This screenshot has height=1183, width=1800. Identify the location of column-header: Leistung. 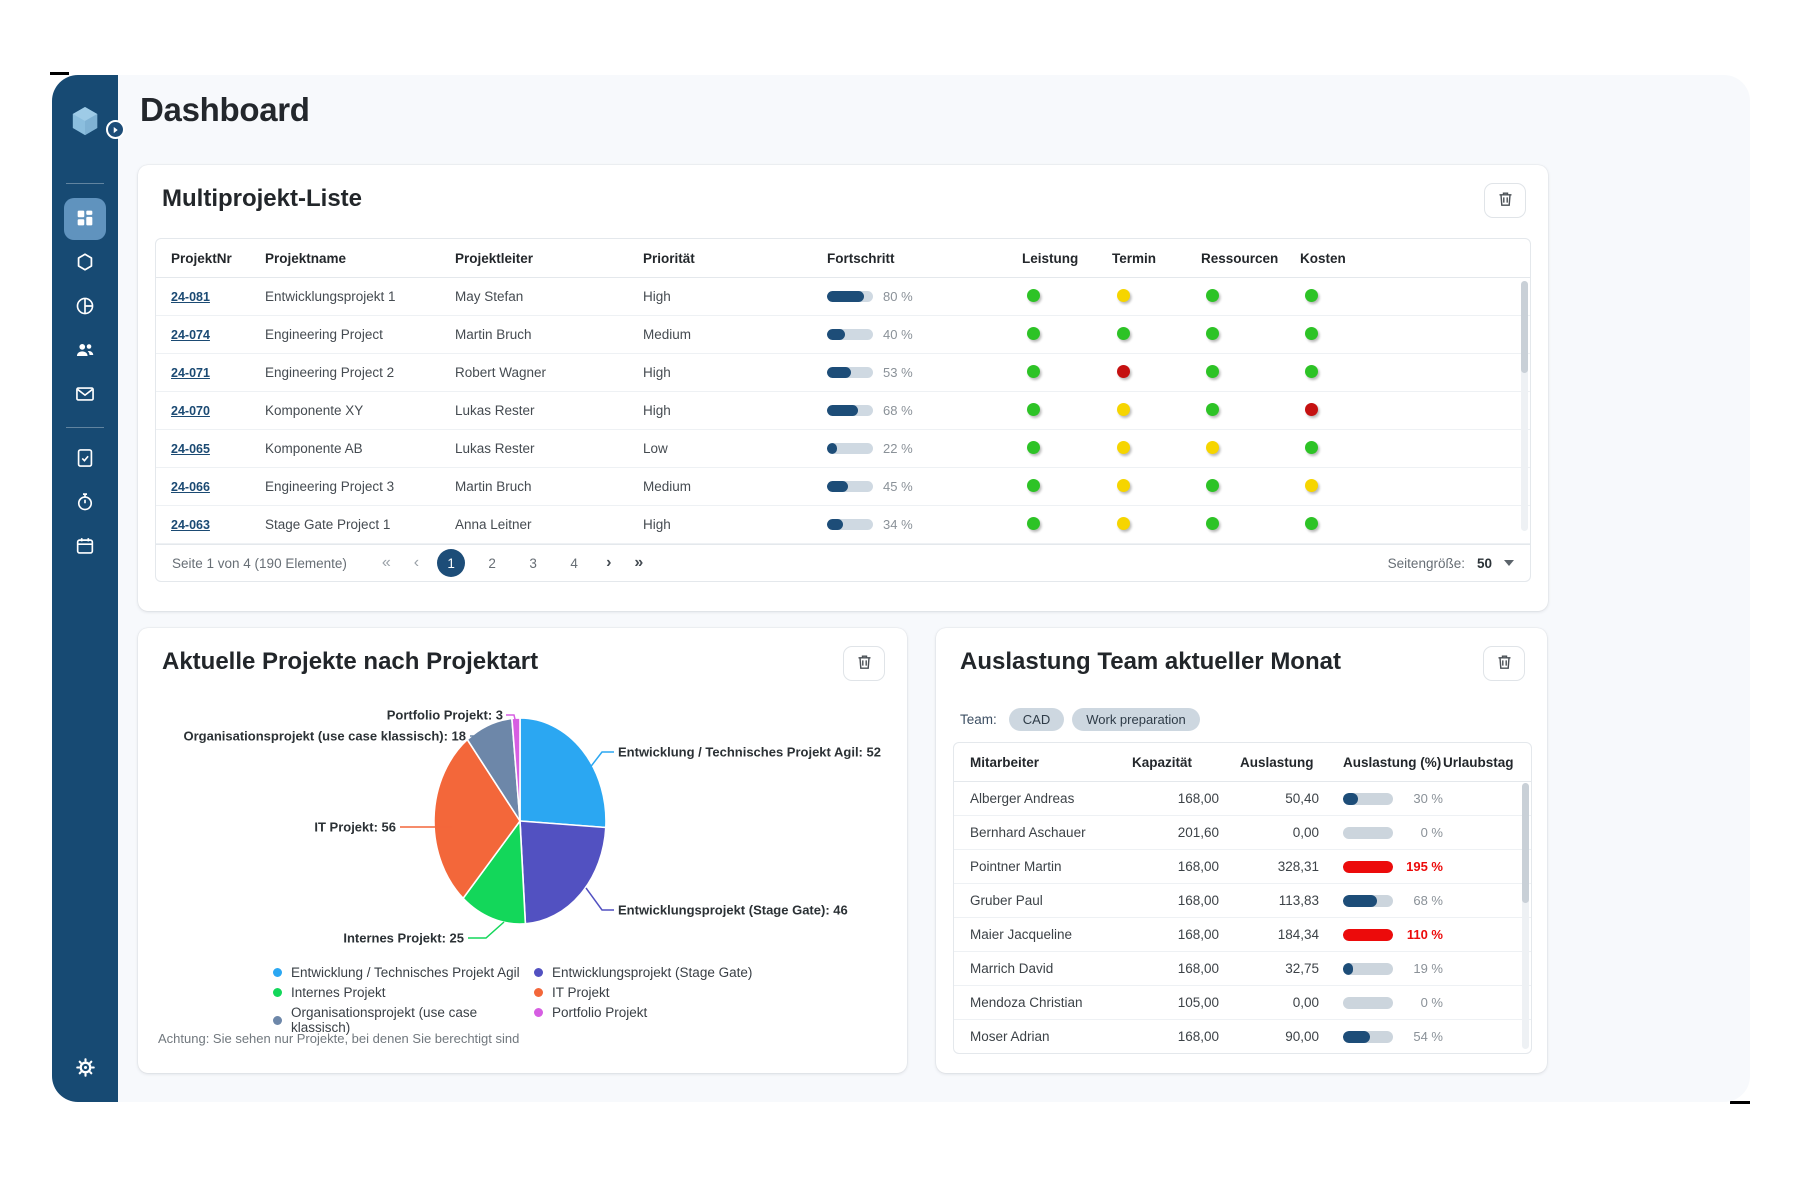
(1050, 258).